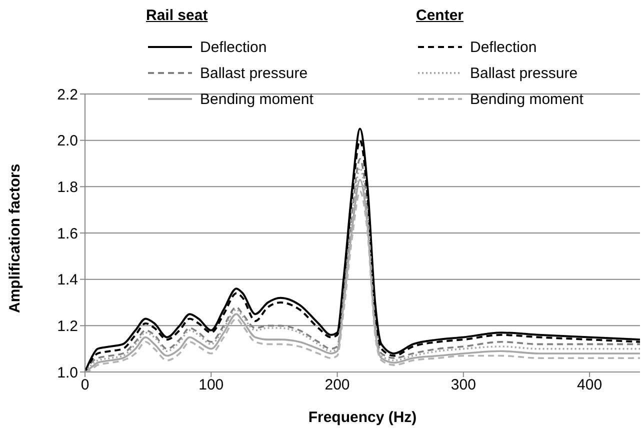 The width and height of the screenshot is (643, 436). What do you see at coordinates (362, 417) in the screenshot?
I see `x-axis-title: Frequency (Hz)` at bounding box center [362, 417].